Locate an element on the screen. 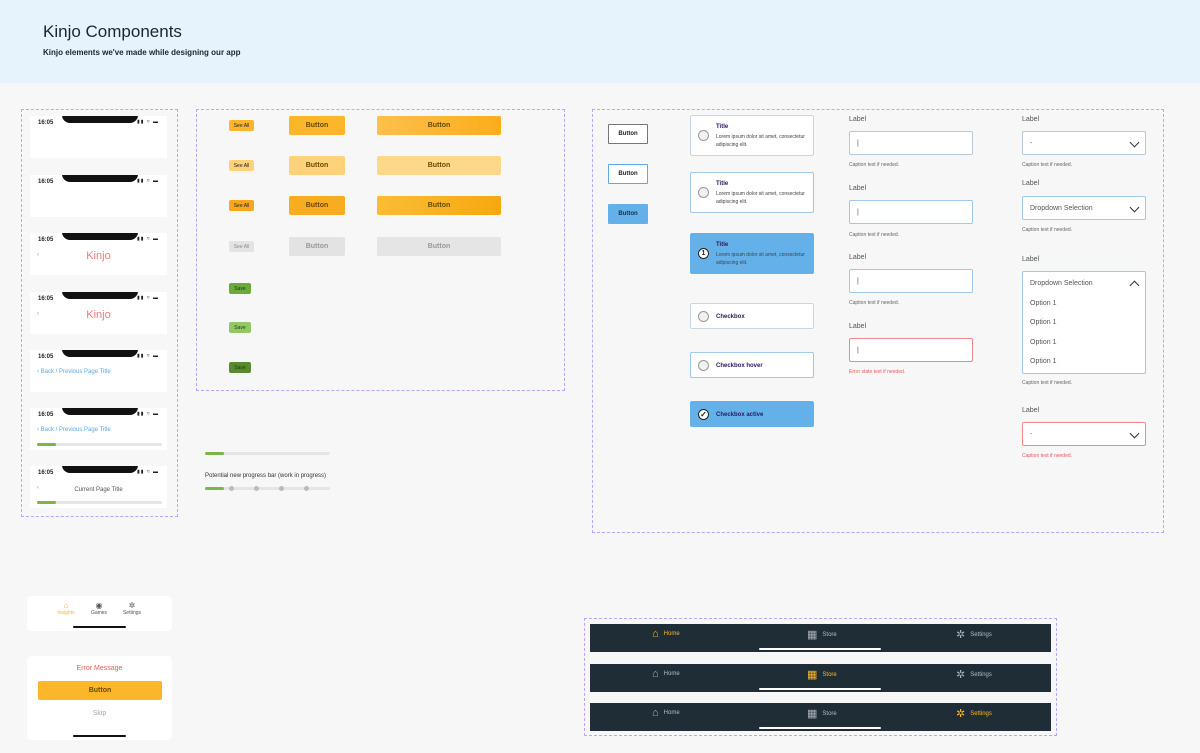  phone-header-current: 16:05 ▮▮ ≈ ▬ ‹ Current Page Title is located at coordinates (98, 487).